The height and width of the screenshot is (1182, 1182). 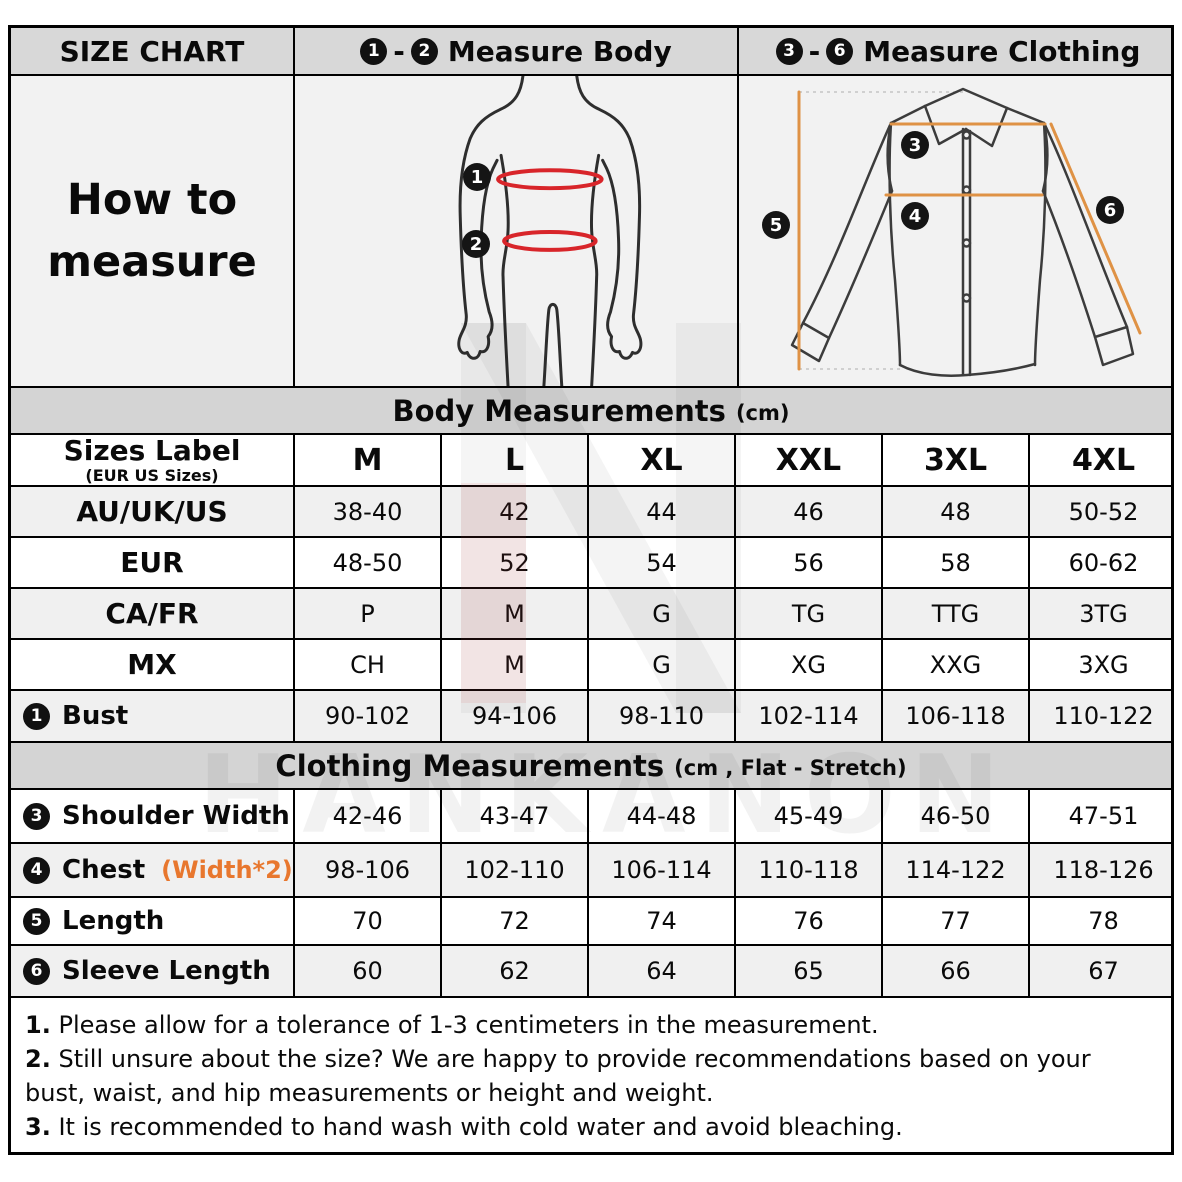 I want to click on body-measurements-header: Body Measurements (cm), so click(x=591, y=411).